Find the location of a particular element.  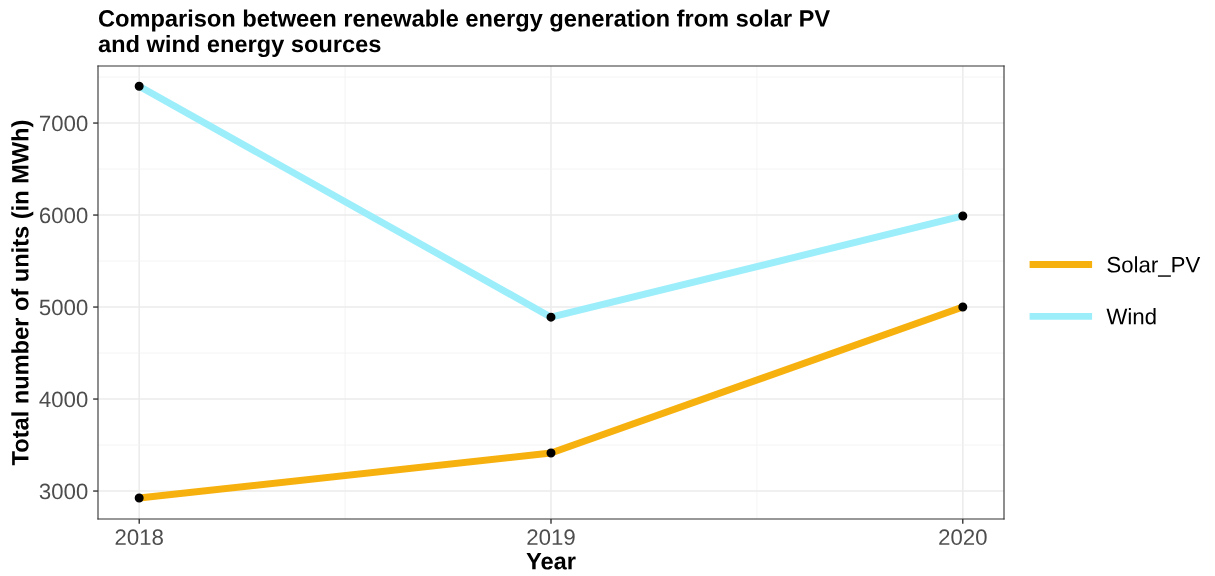

y-axis-title: Total number of units (in MWh) is located at coordinates (22, 293).